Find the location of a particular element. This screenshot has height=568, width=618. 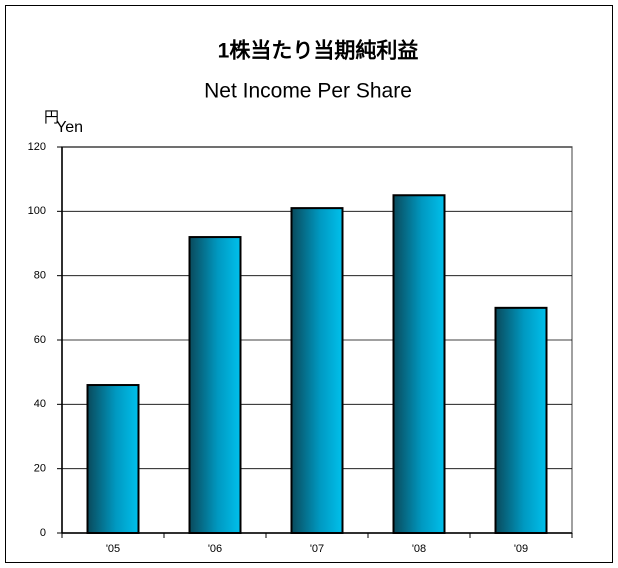

y-unit-ja: 円 is located at coordinates (51, 117).